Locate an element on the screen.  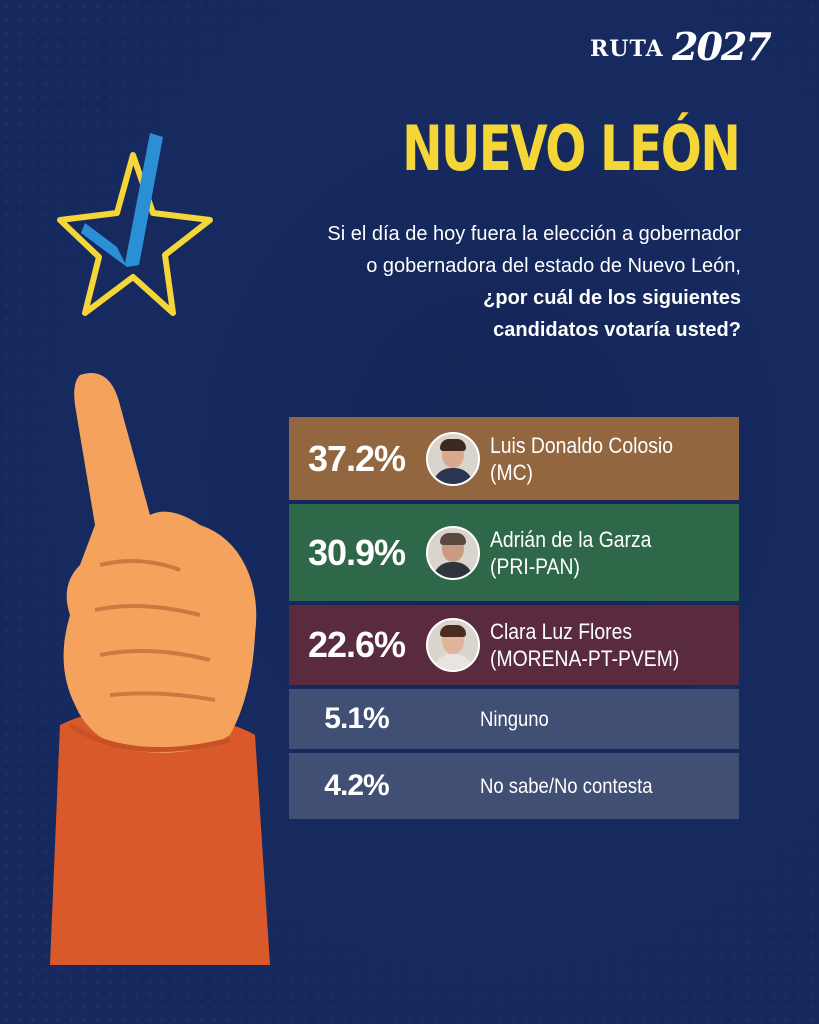
result-percentage: 4.2% is located at coordinates (356, 785).